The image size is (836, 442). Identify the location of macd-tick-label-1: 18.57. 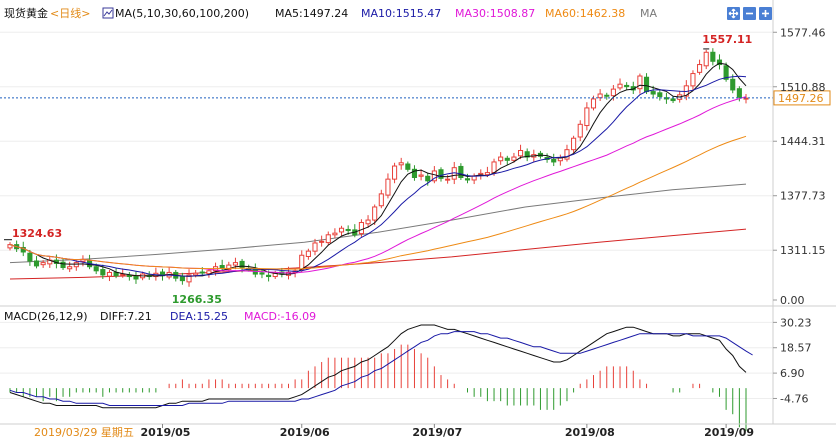
(796, 348).